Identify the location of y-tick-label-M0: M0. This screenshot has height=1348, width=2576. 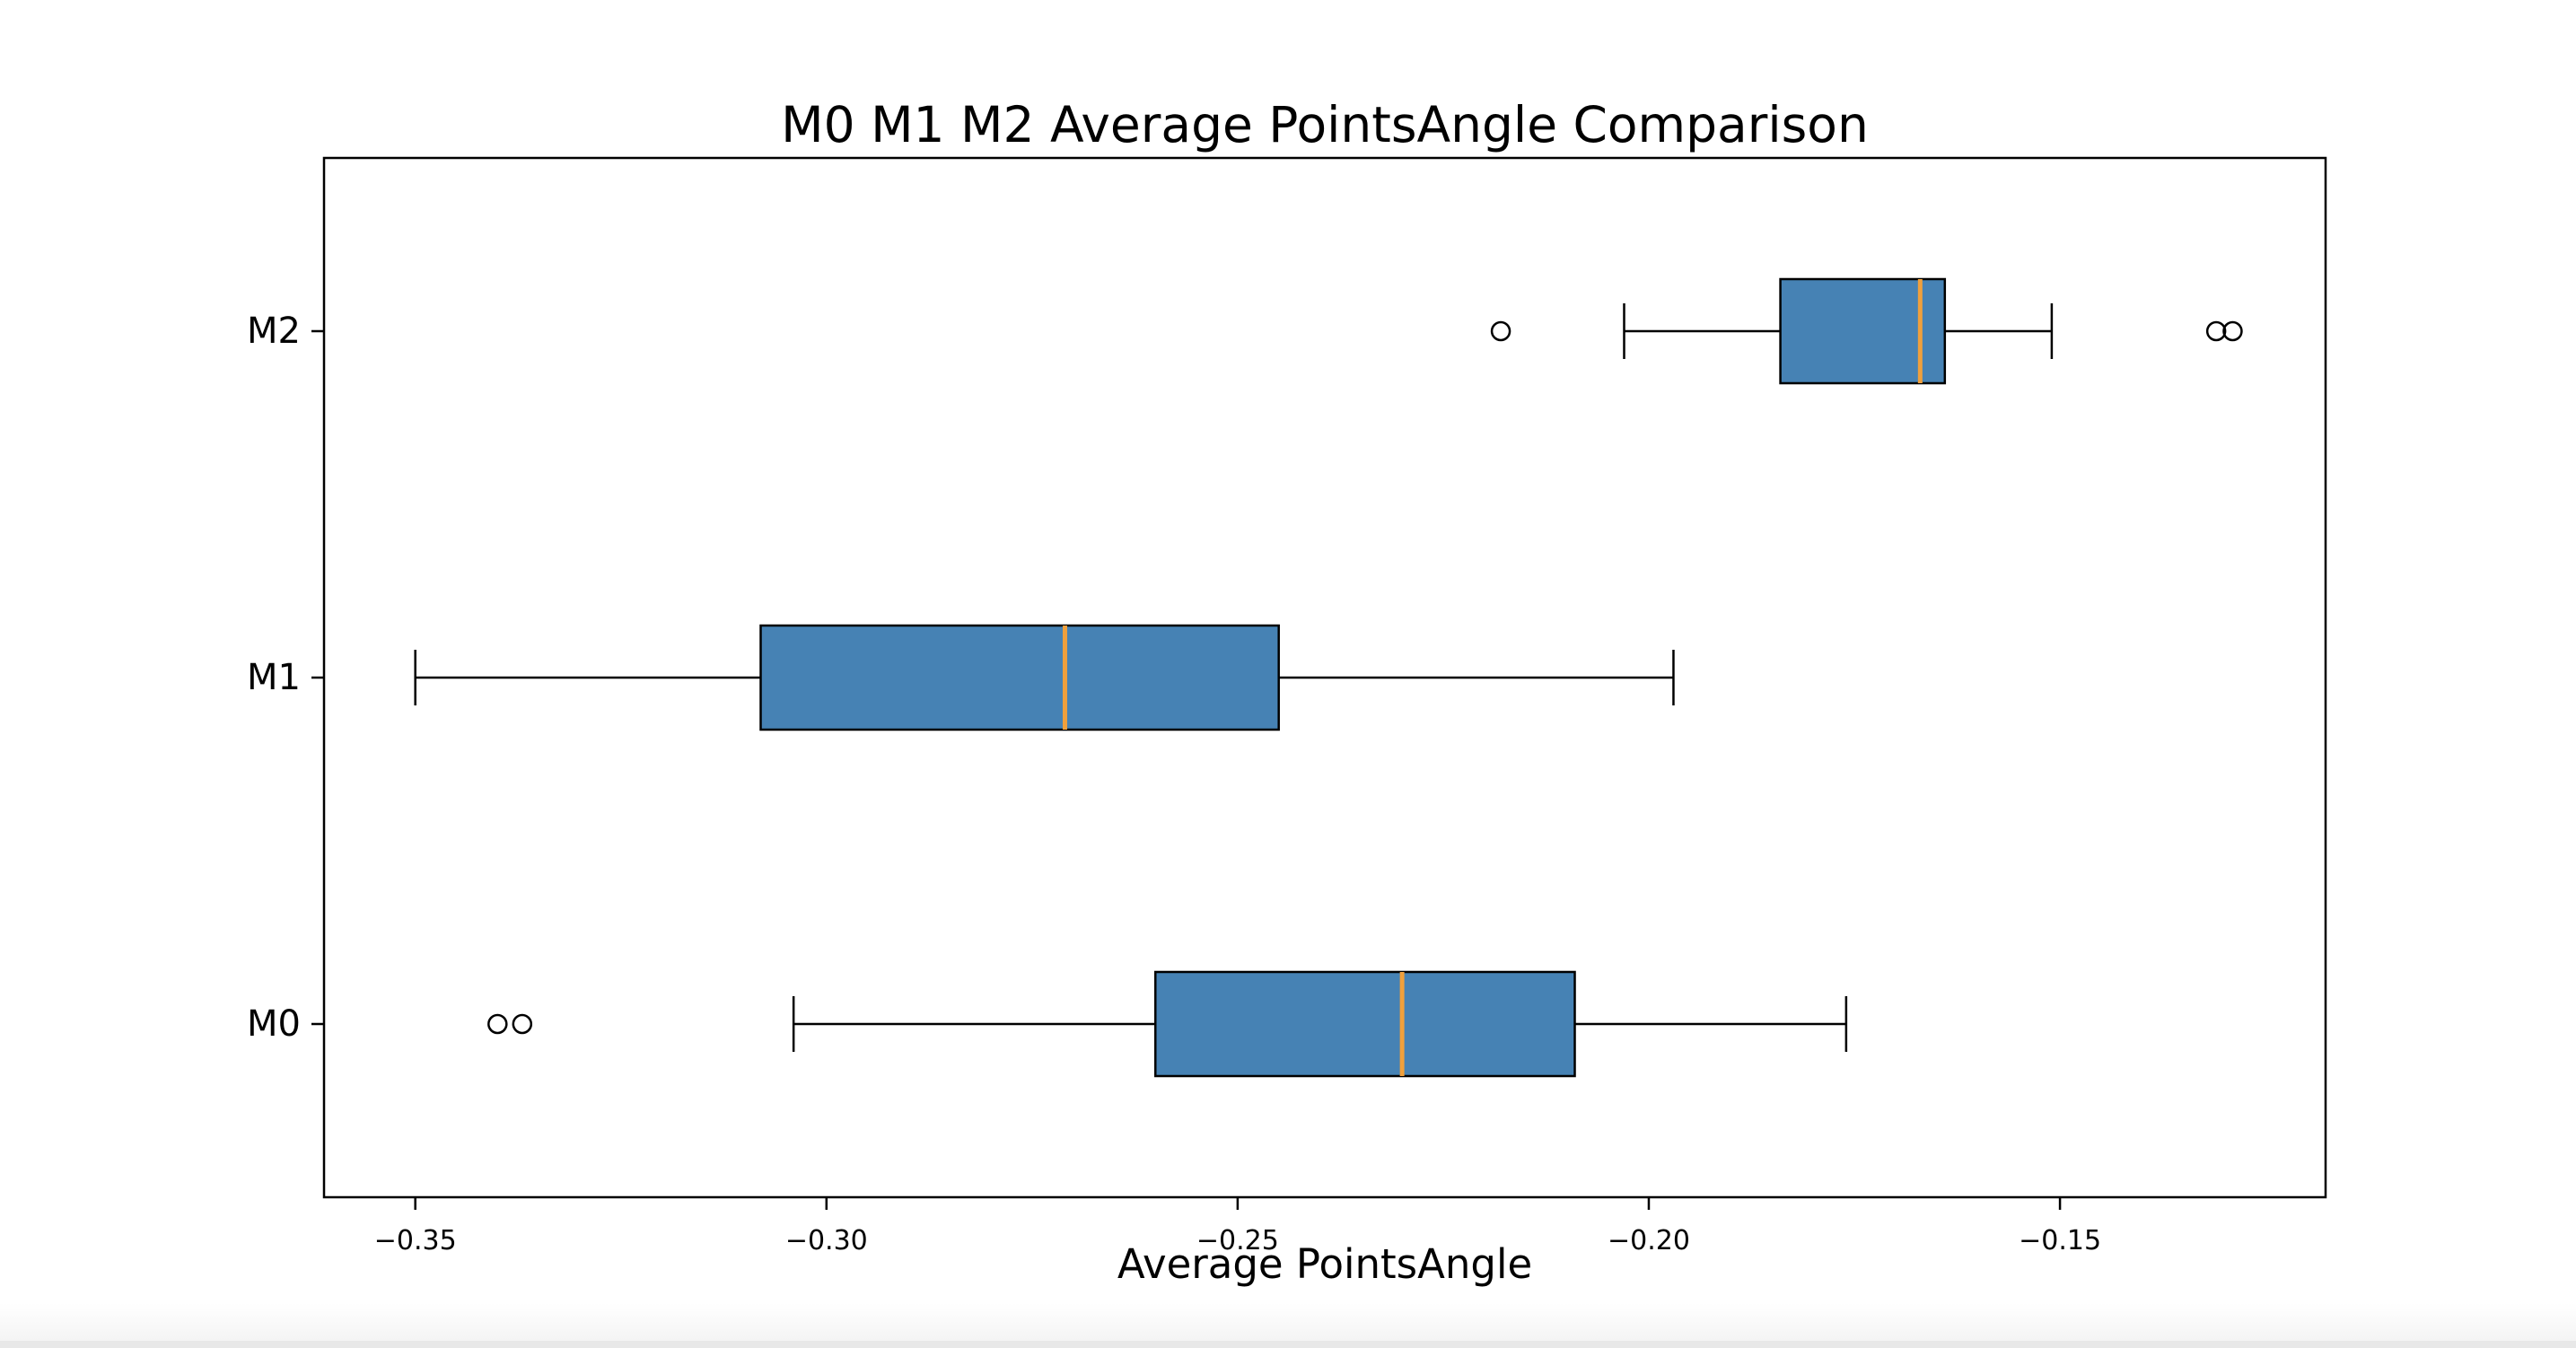
(274, 1024).